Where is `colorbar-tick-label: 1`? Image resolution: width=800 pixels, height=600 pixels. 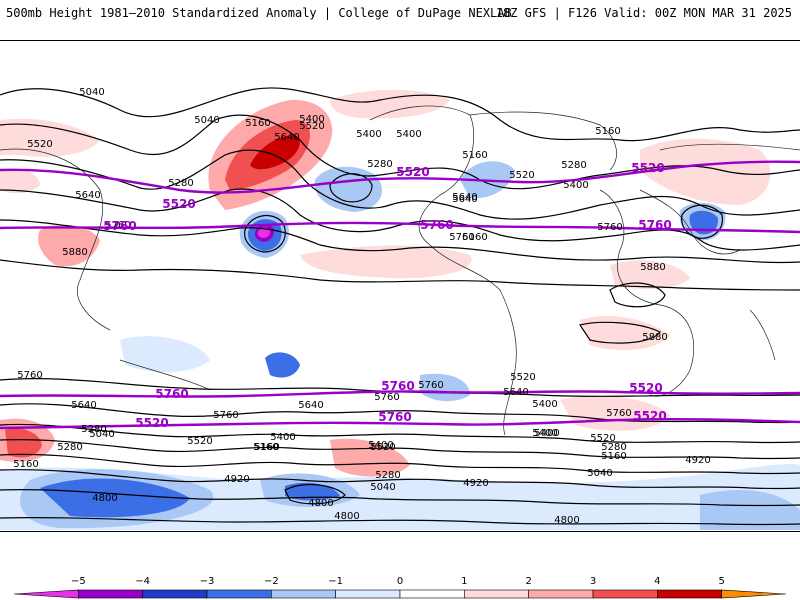
colorbar-tick-label: 1 is located at coordinates (464, 581).